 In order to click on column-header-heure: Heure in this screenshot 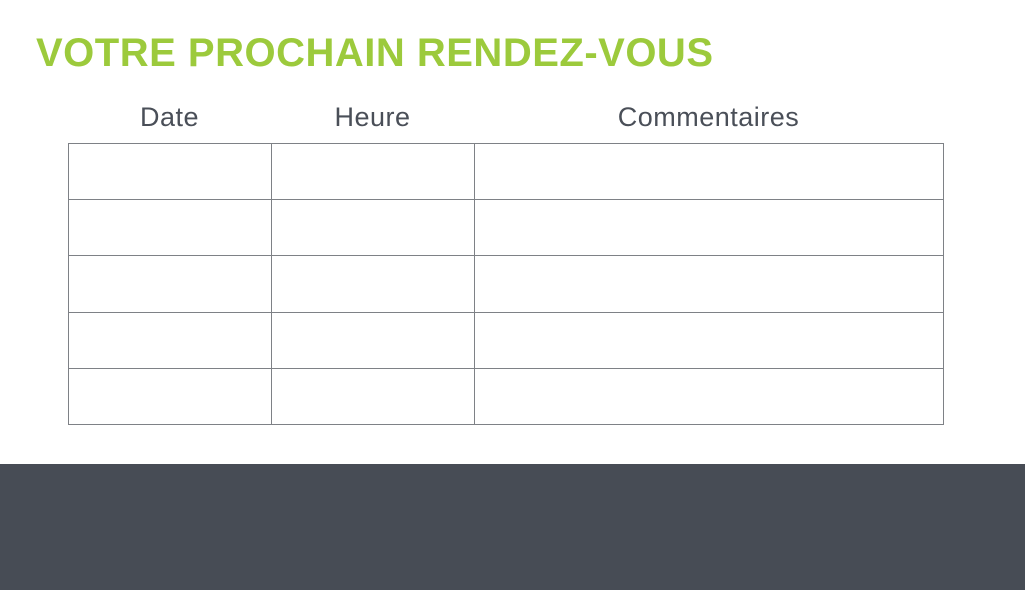, I will do `click(372, 117)`.